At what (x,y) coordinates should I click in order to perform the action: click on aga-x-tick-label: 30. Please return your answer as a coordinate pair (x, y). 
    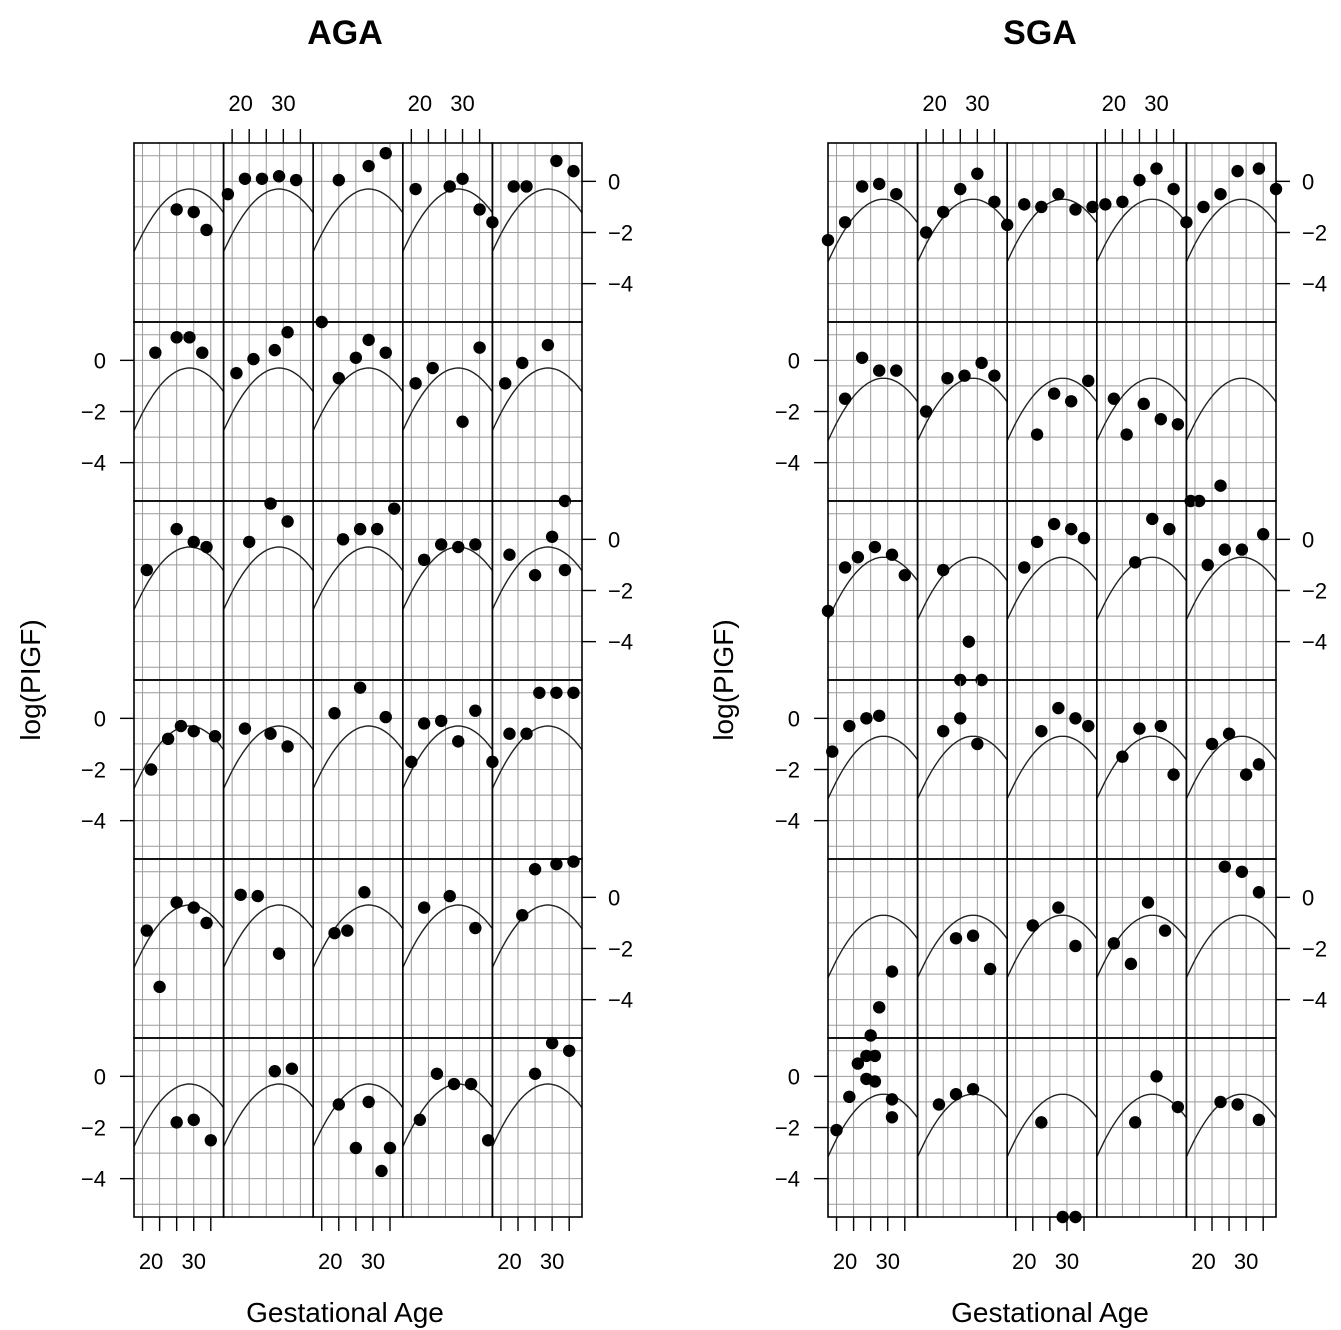
    Looking at the image, I should click on (193, 1261).